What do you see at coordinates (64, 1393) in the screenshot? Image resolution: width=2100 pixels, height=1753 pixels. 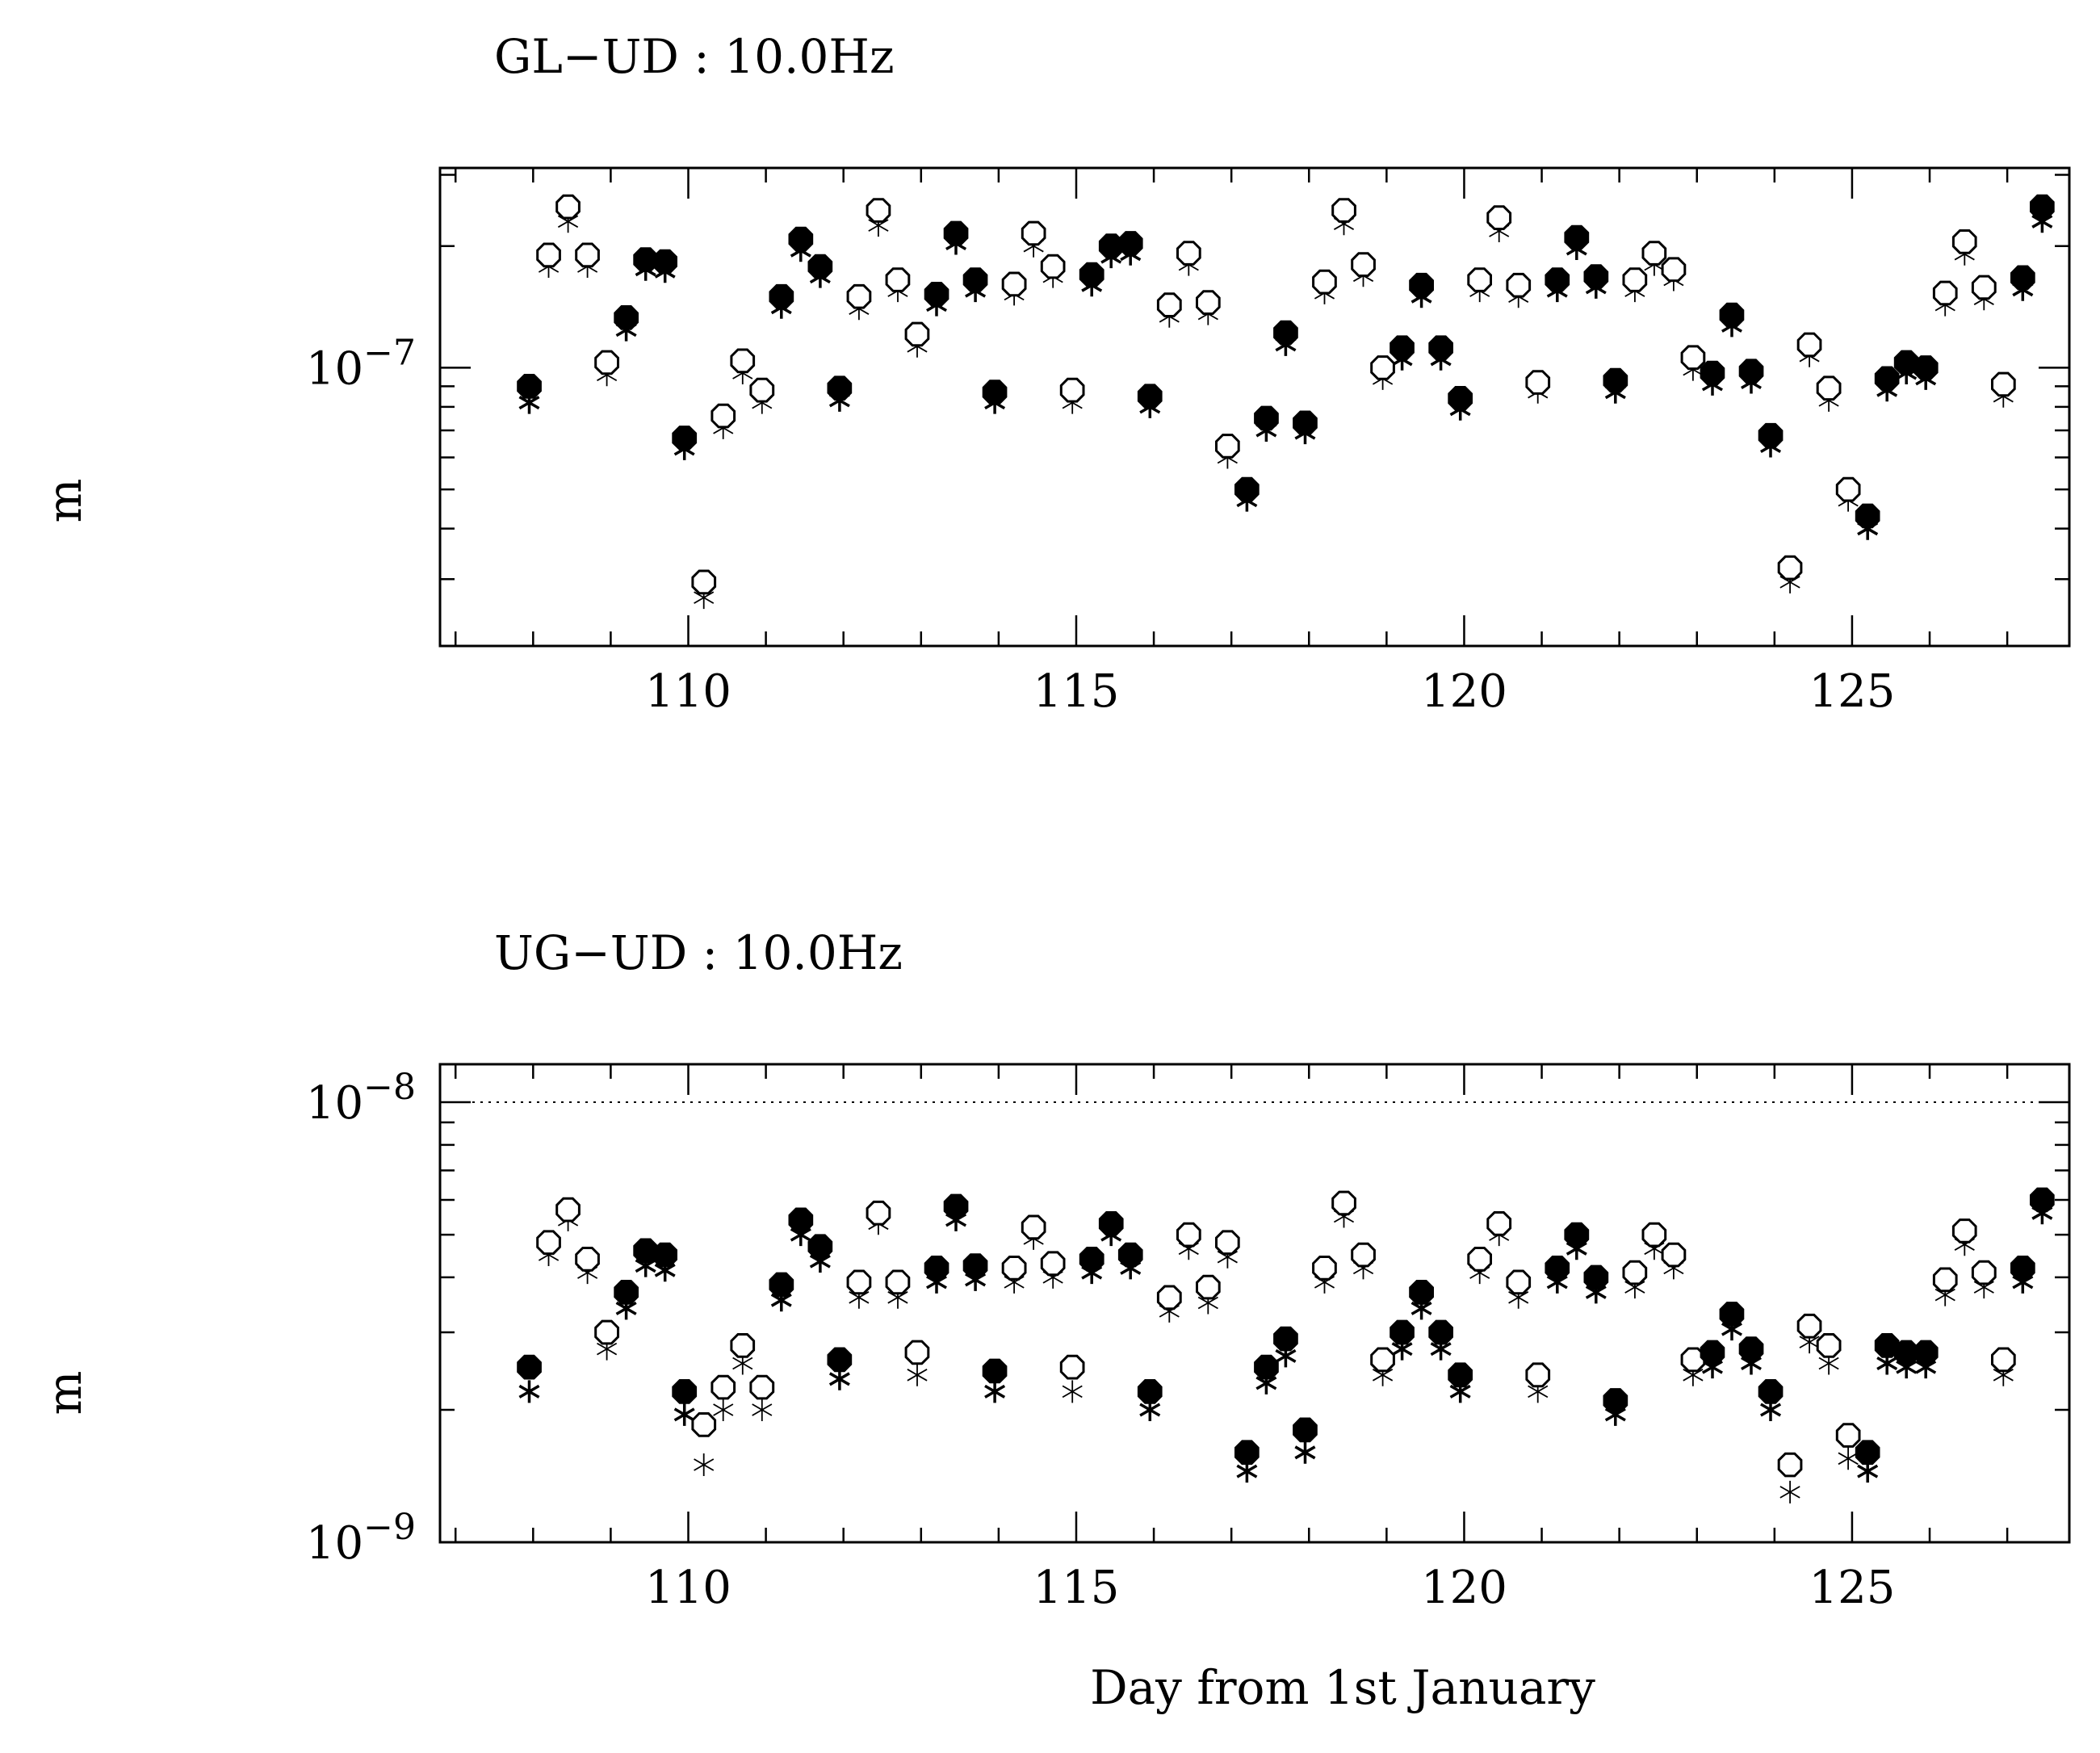 I see `y-axis-label: m` at bounding box center [64, 1393].